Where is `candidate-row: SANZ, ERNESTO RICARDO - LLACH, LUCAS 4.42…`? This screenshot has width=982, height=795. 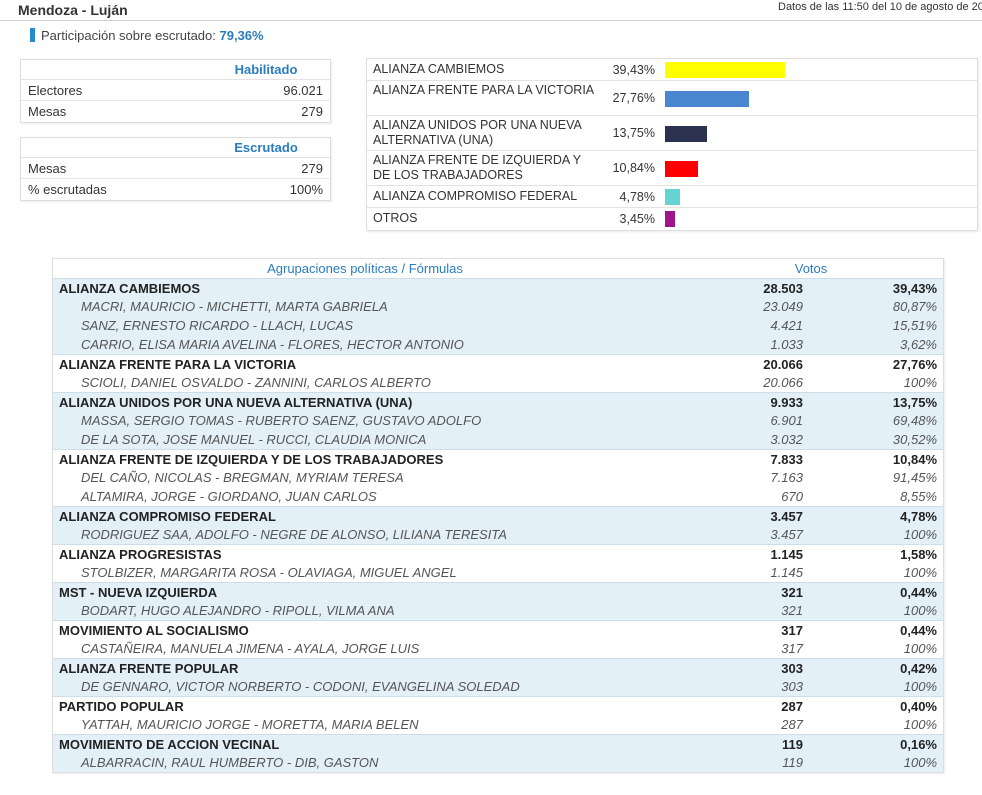
candidate-row: SANZ, ERNESTO RICARDO - LLACH, LUCAS 4.42… is located at coordinates (498, 325).